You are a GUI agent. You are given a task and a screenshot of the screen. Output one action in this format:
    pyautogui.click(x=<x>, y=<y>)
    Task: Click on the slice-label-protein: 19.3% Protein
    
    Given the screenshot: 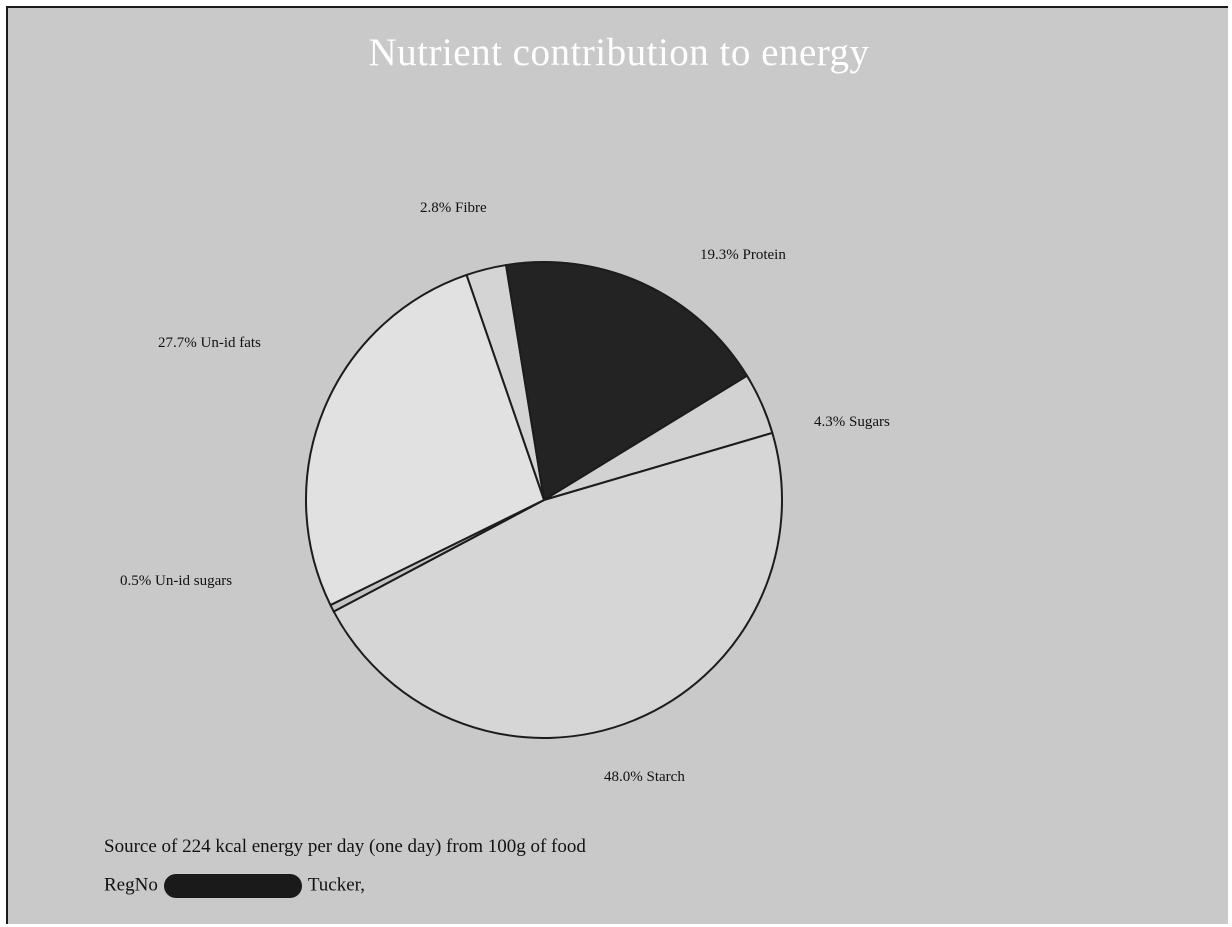 What is the action you would take?
    pyautogui.click(x=743, y=255)
    